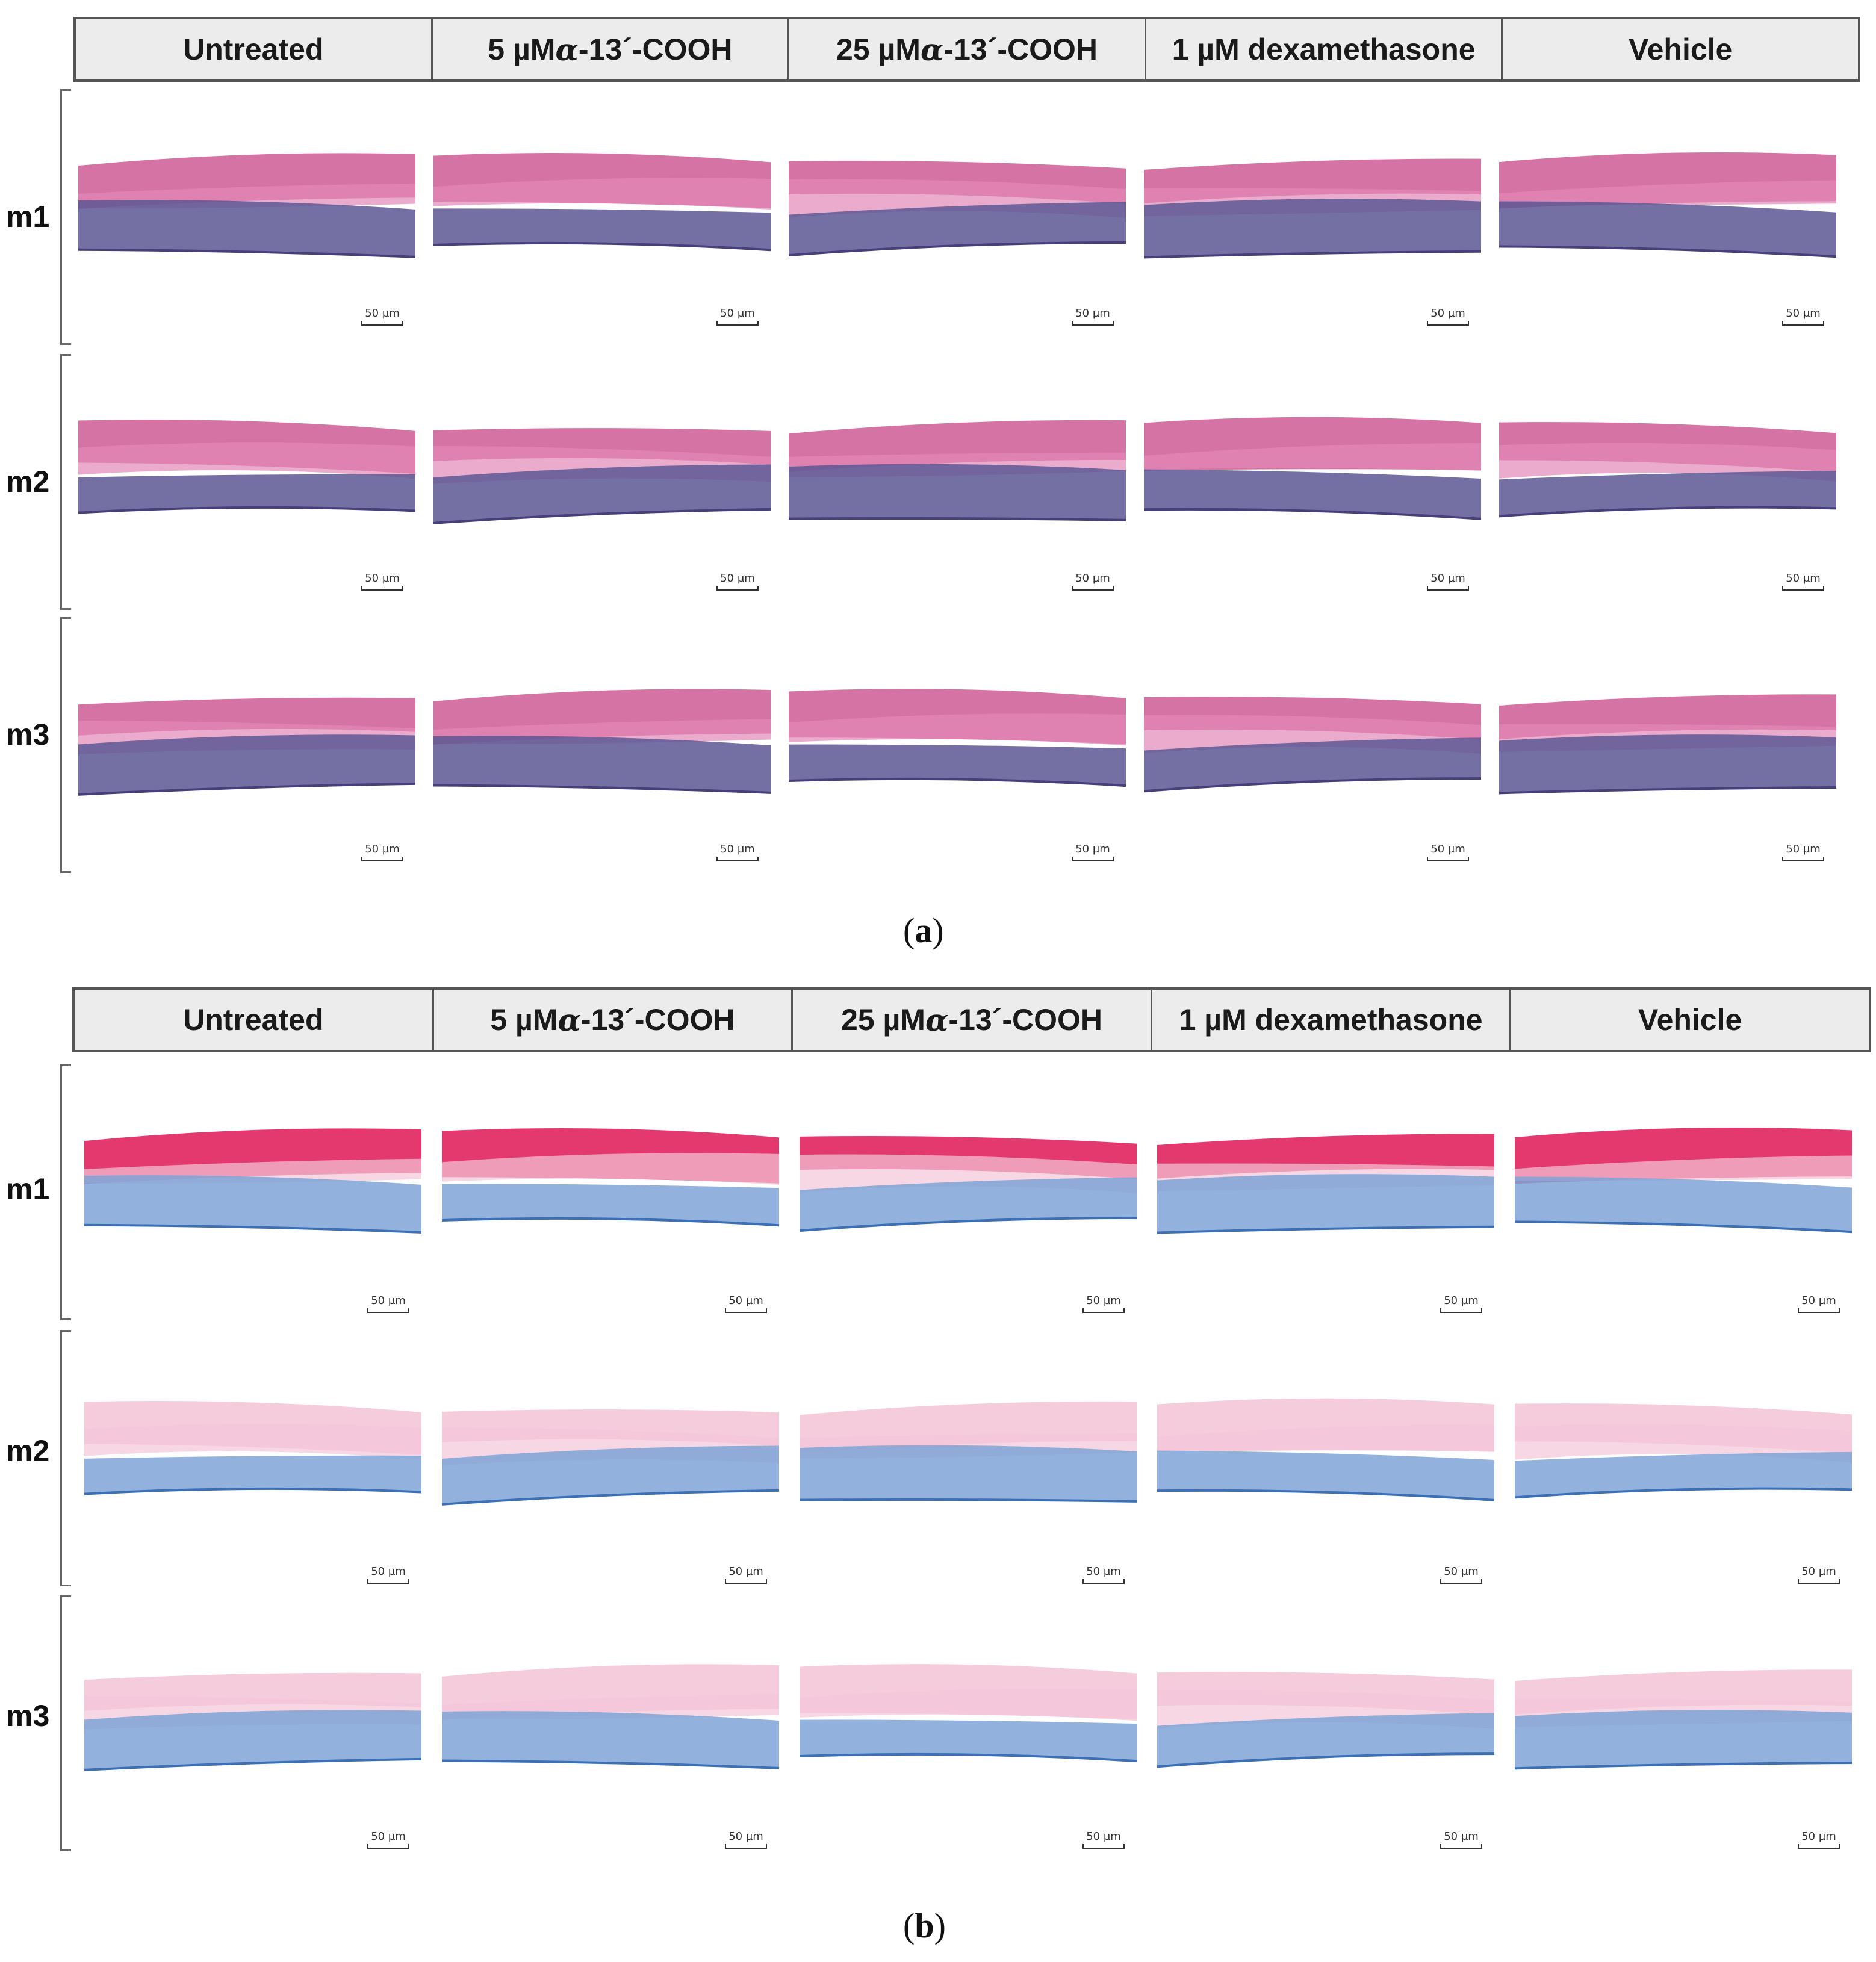 This screenshot has width=1876, height=1962. I want to click on tissue-section-b-m3-col3, so click(968, 1716).